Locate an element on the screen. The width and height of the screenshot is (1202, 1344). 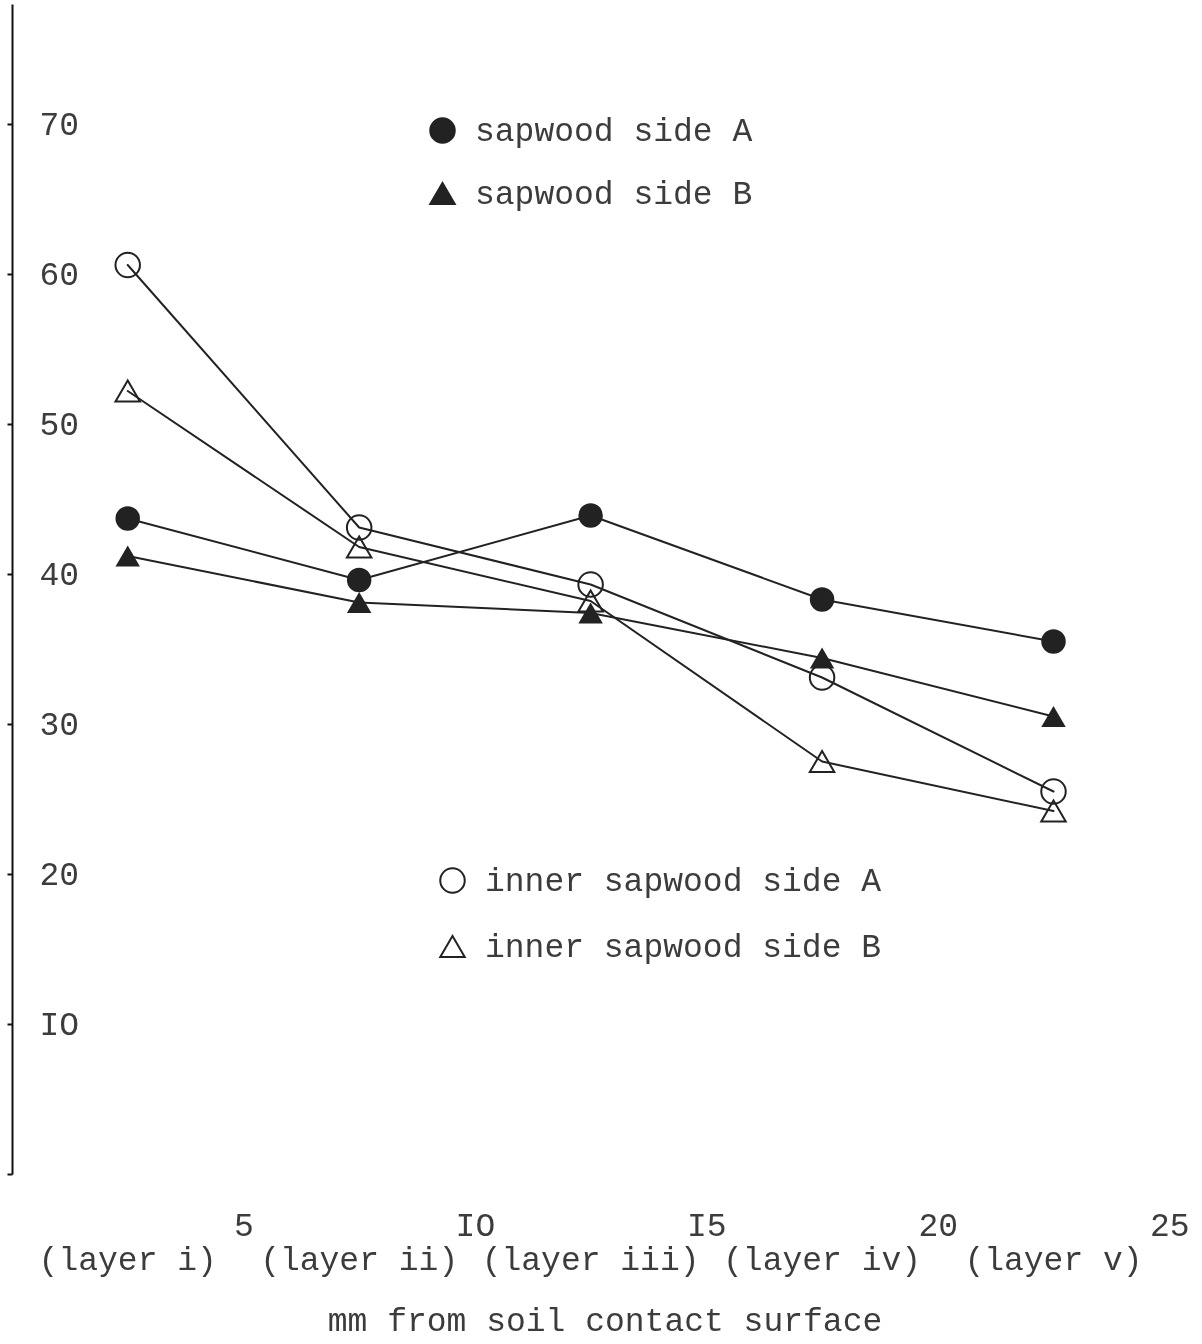
legend-label: inner sapwood side A is located at coordinates (683, 882).